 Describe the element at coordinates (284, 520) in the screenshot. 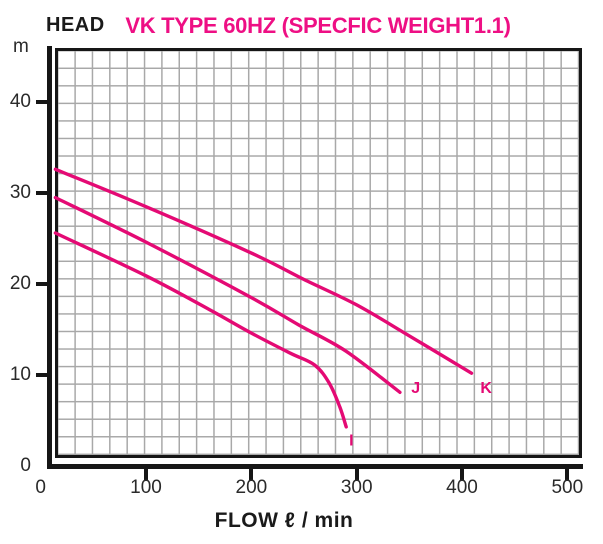

I see `x-axis-title: FLOW ℓ / min` at that location.